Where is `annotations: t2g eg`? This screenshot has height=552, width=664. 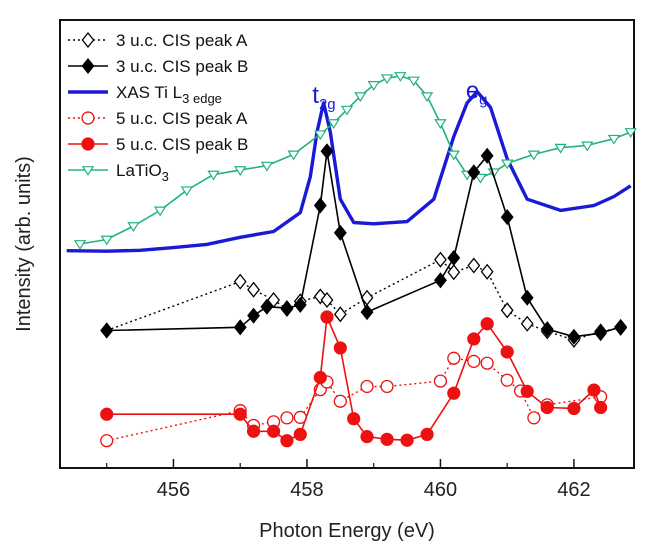
annotations: t2g eg is located at coordinates (399, 94).